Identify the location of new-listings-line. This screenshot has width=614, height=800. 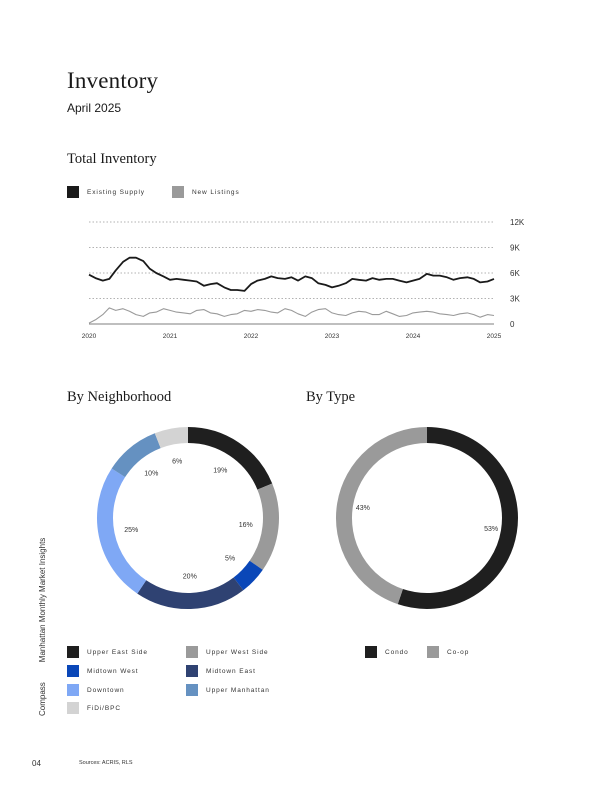
(291, 315).